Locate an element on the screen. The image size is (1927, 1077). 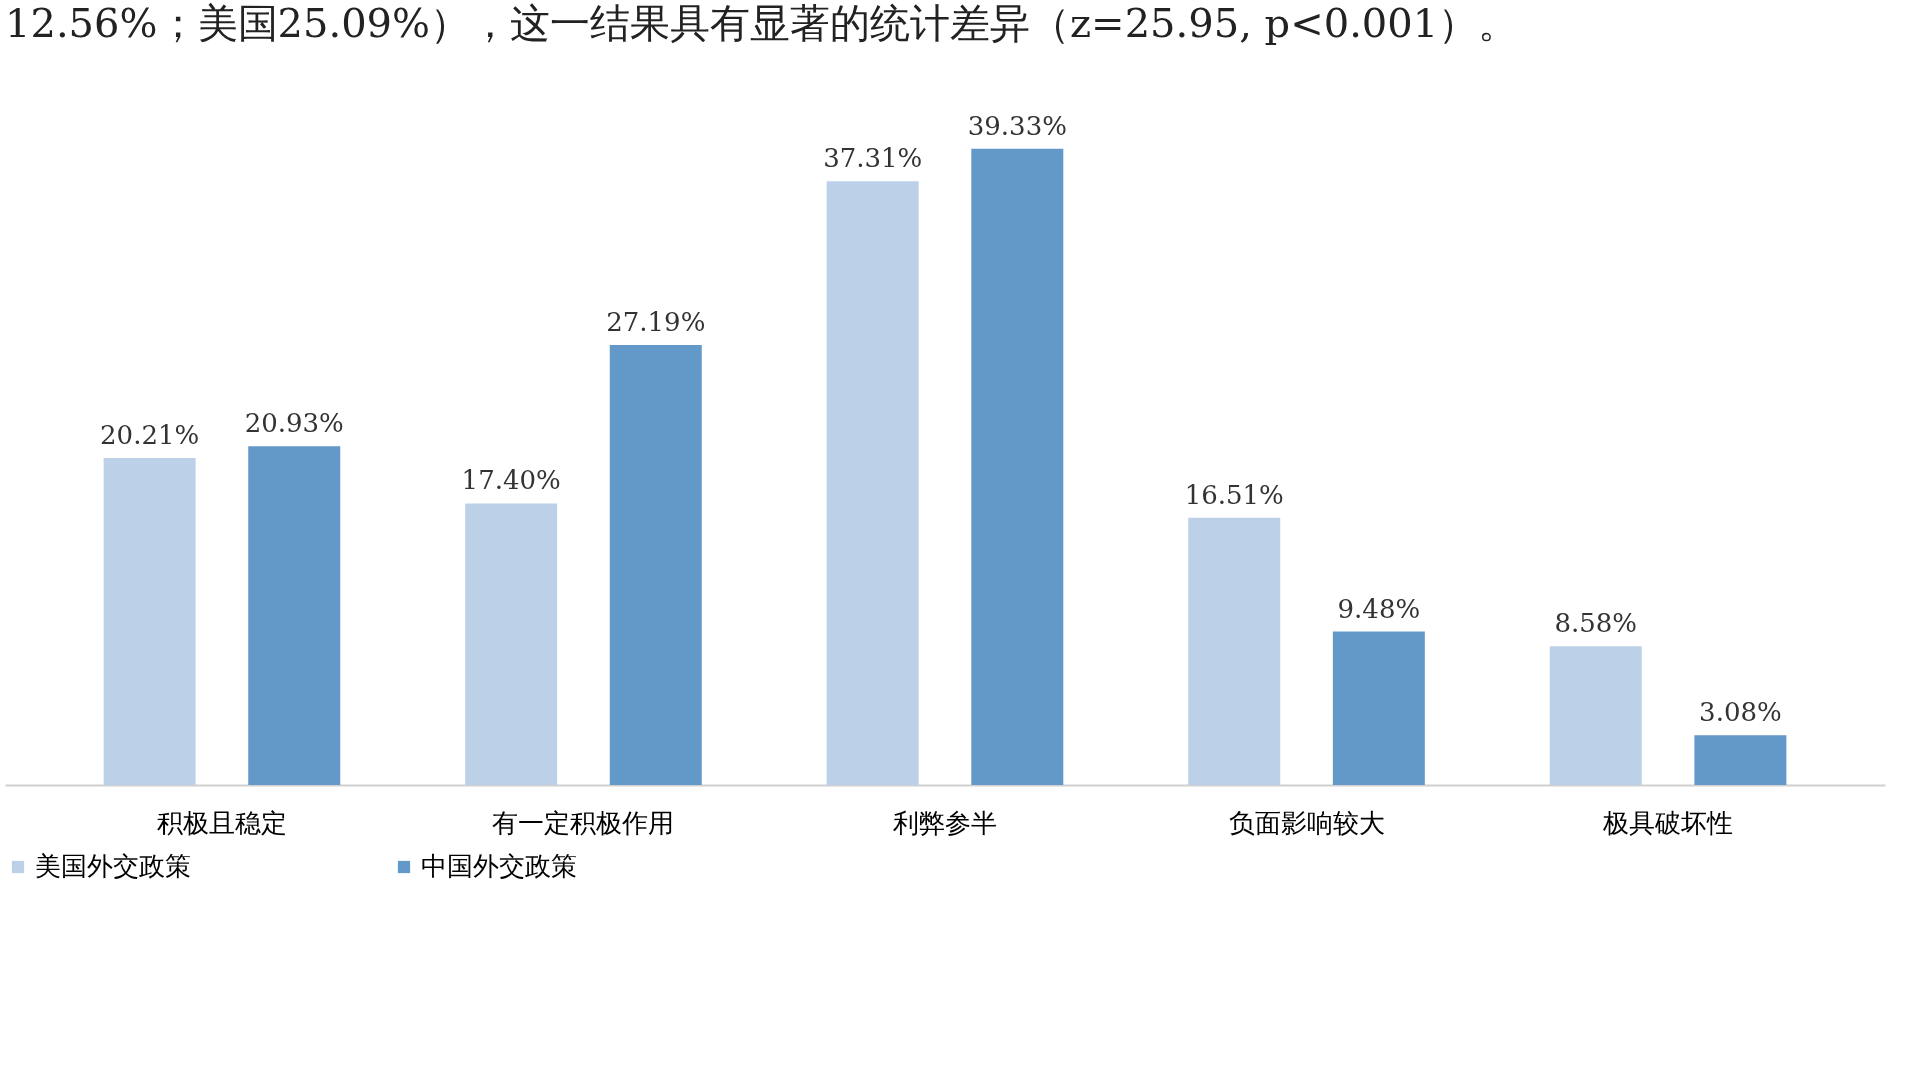
data-label: 39.33% is located at coordinates (1017, 125).